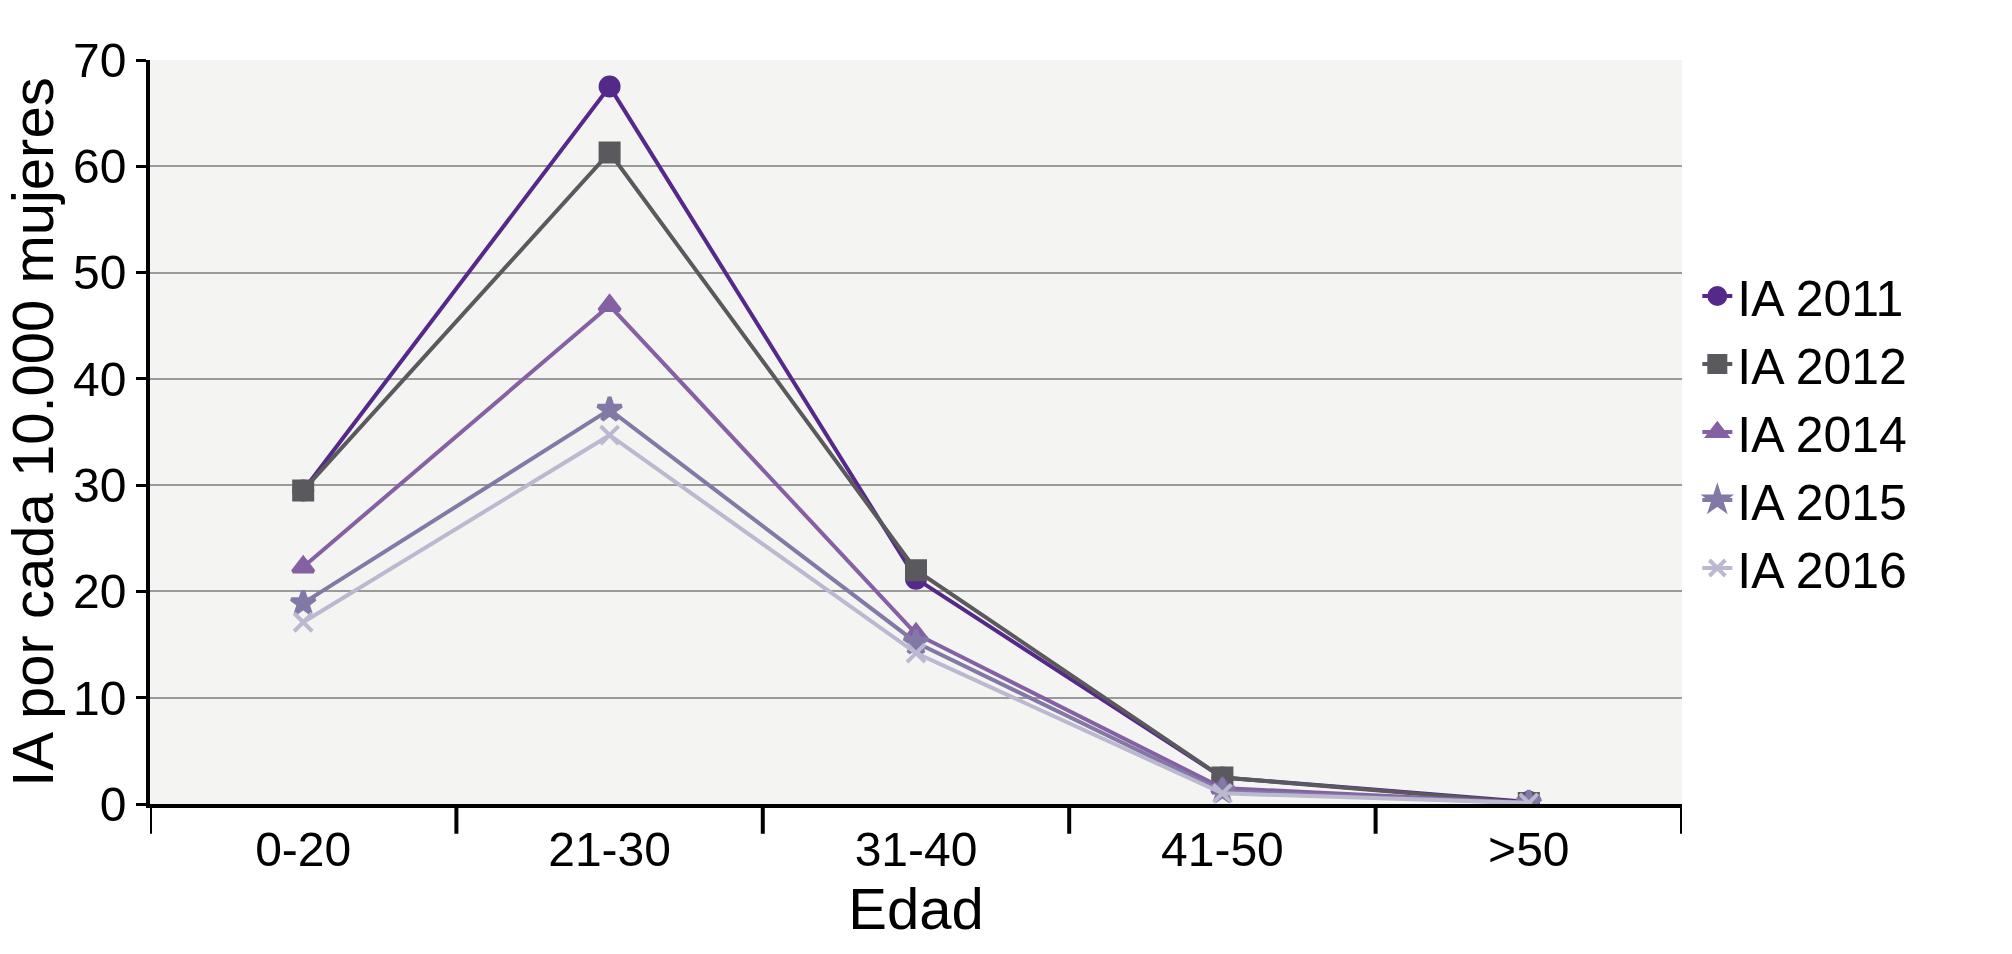  What do you see at coordinates (32, 432) in the screenshot?
I see `y-axis-title: IA por cada 10.000 mujeres` at bounding box center [32, 432].